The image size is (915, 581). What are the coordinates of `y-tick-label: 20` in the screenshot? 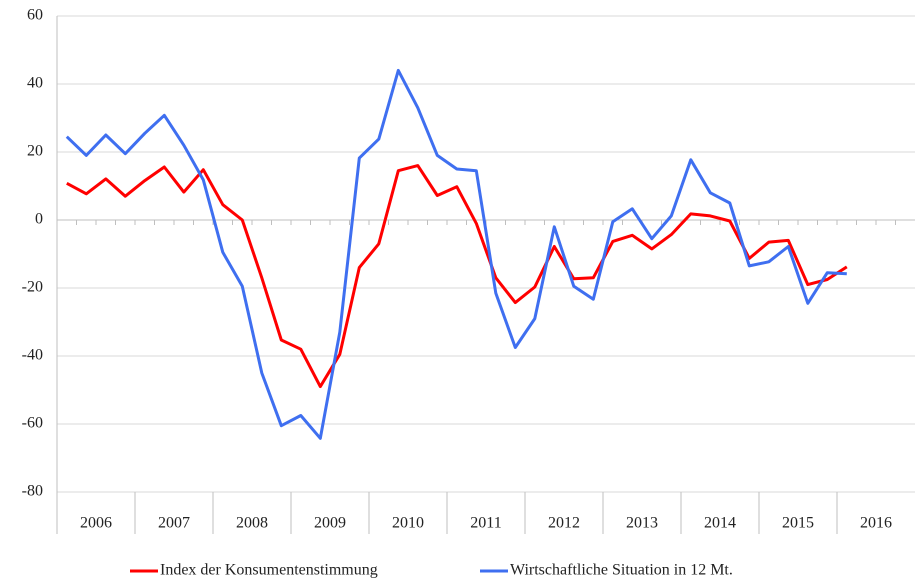 It's located at (35, 151).